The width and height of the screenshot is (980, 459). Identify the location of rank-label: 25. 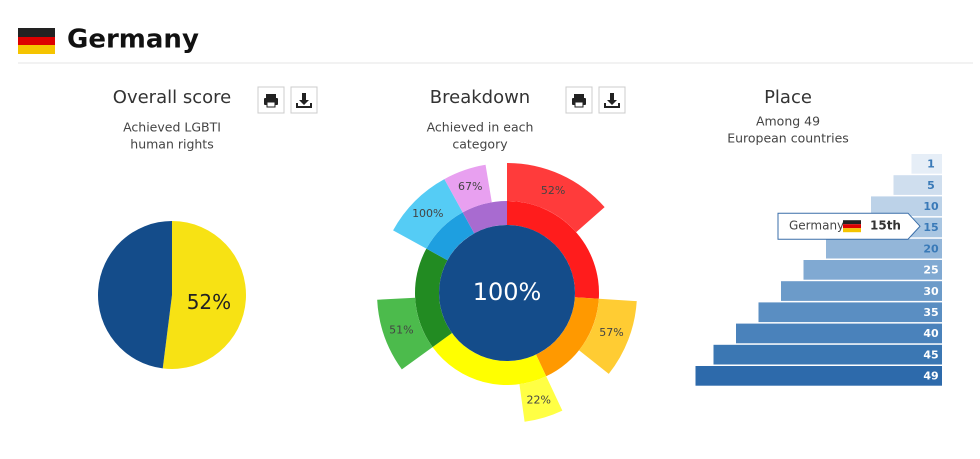
(930, 270).